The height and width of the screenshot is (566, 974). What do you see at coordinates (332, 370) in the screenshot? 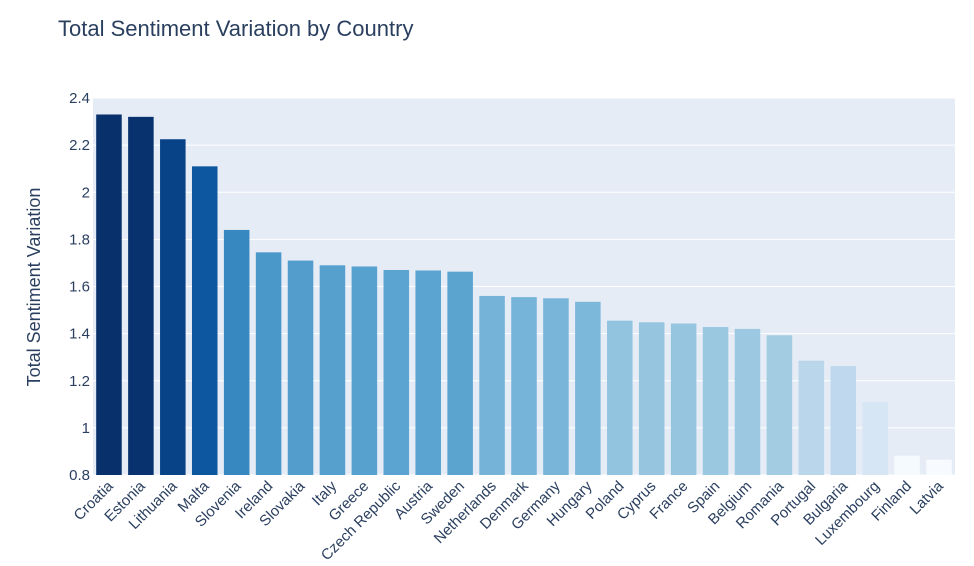
I see `bar-italy` at bounding box center [332, 370].